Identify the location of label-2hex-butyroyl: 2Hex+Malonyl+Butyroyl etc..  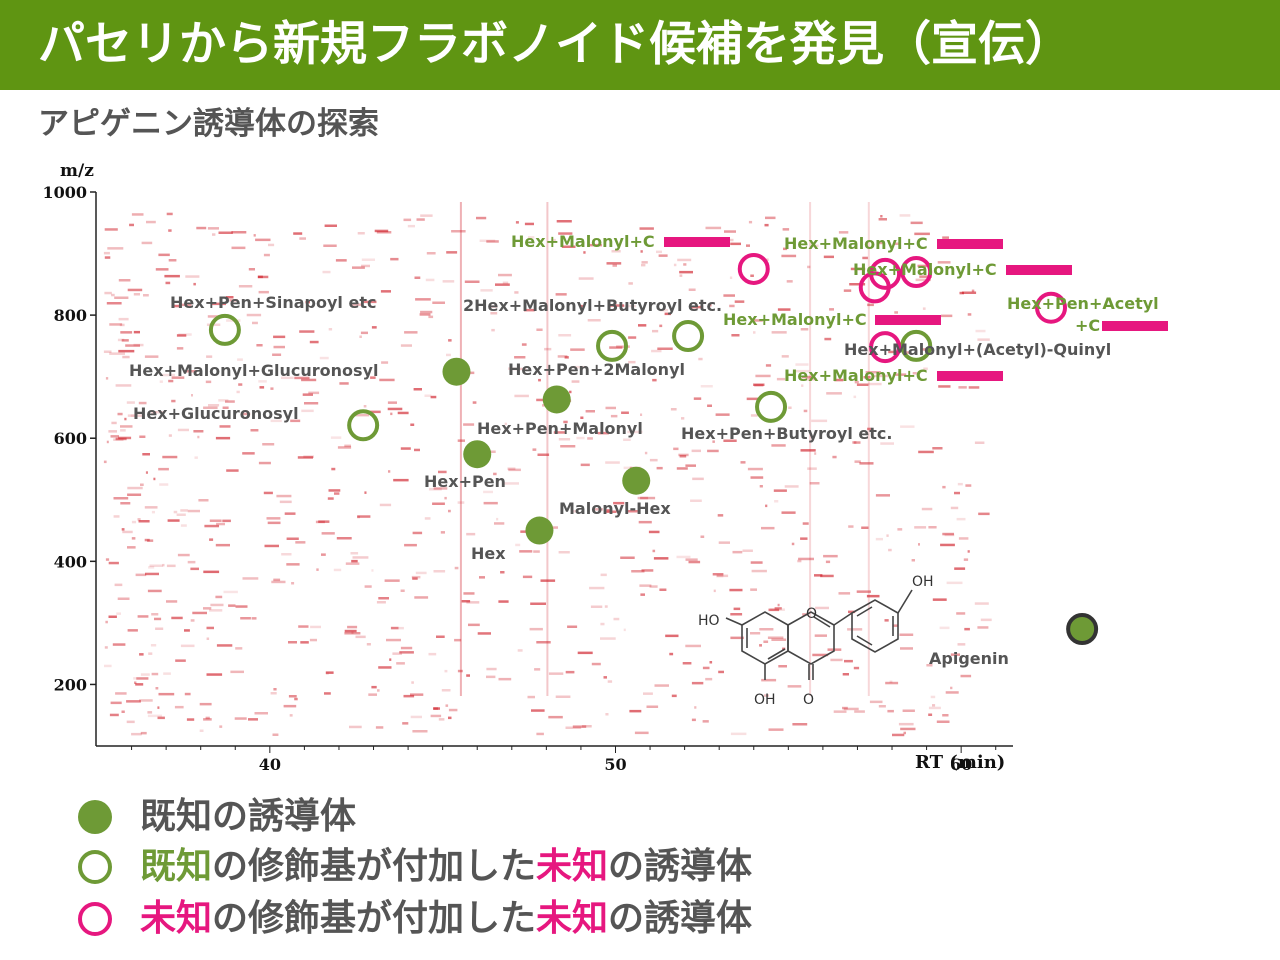
(592, 305).